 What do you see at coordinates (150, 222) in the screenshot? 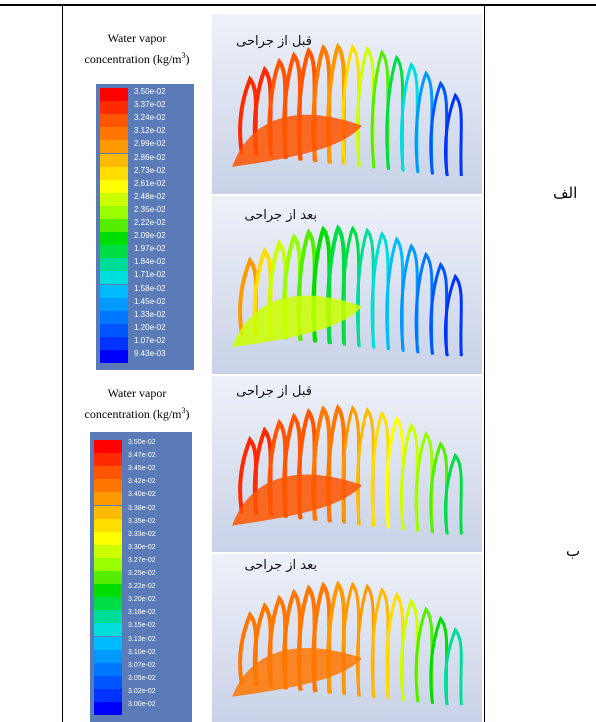
I see `legend-tick-label: 2.22e-02` at bounding box center [150, 222].